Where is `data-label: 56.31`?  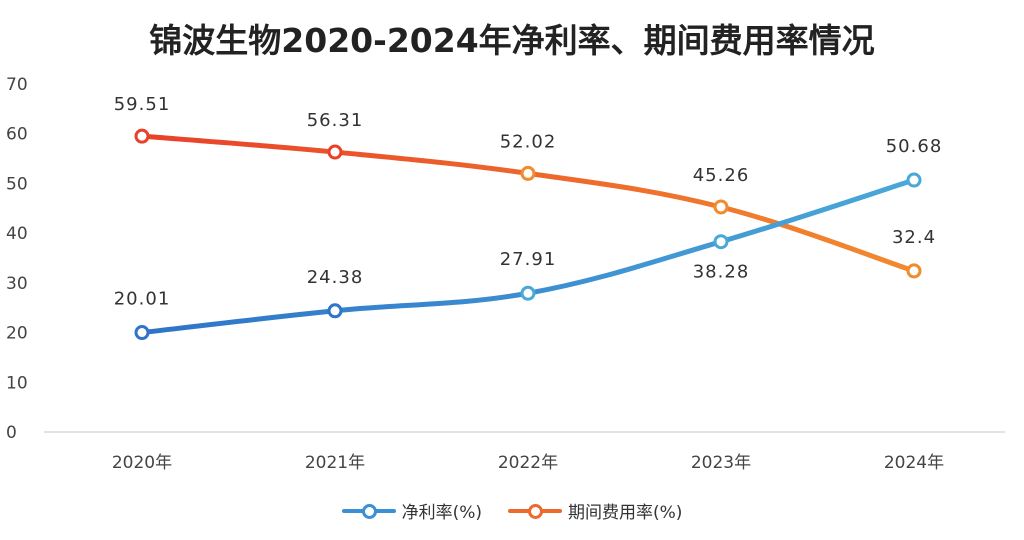 data-label: 56.31 is located at coordinates (335, 120).